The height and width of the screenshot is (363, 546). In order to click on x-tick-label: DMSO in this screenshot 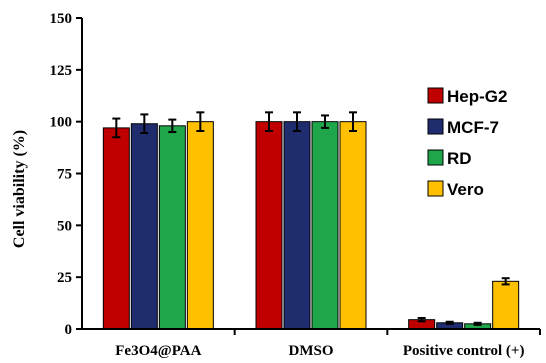, I will do `click(311, 351)`.